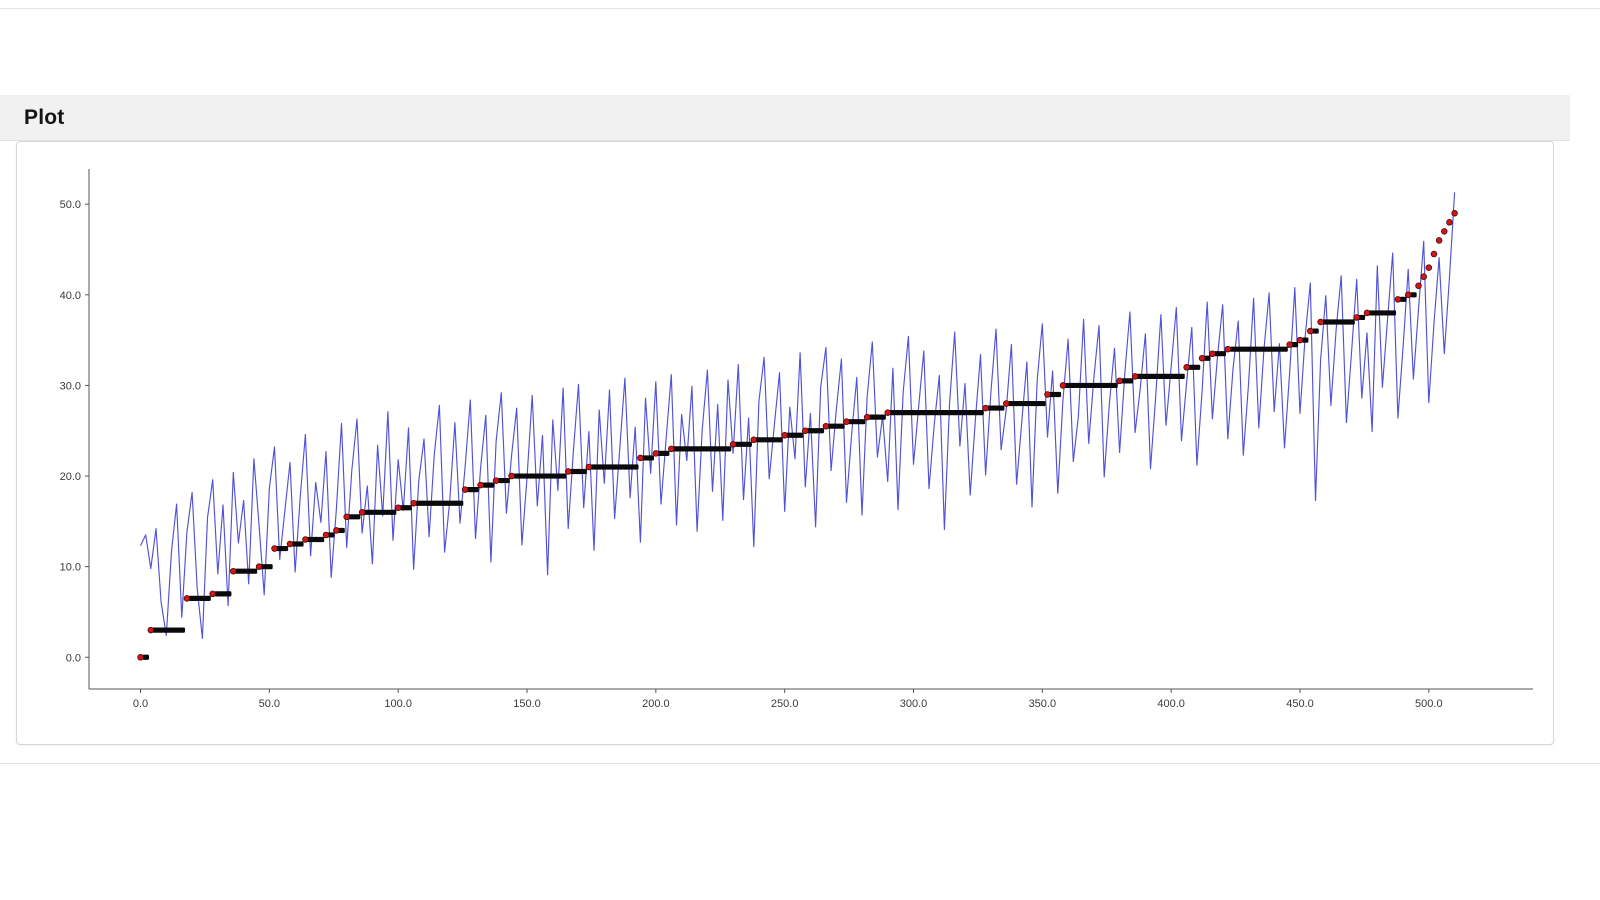  Describe the element at coordinates (785, 704) in the screenshot. I see `svg-text: 250.0` at that location.